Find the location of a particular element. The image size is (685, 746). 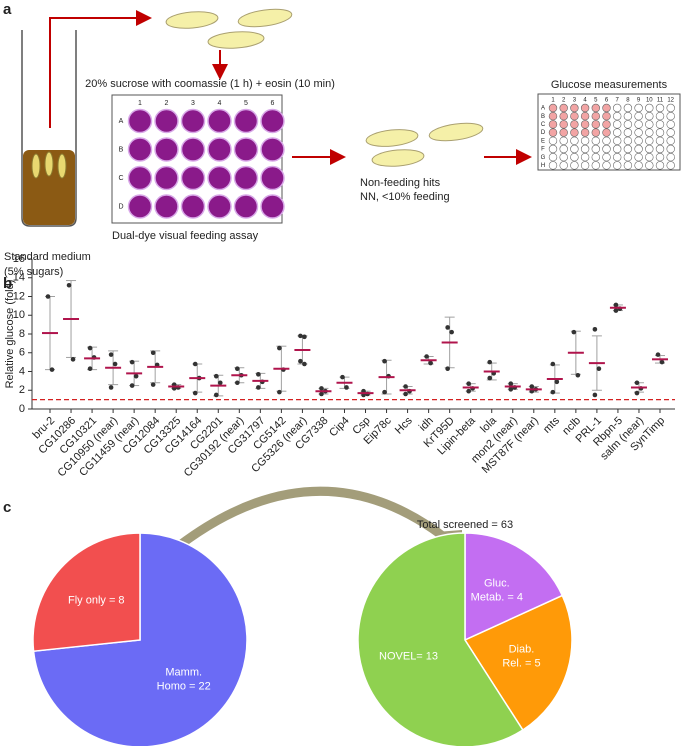

flies is located at coordinates (324, 87).